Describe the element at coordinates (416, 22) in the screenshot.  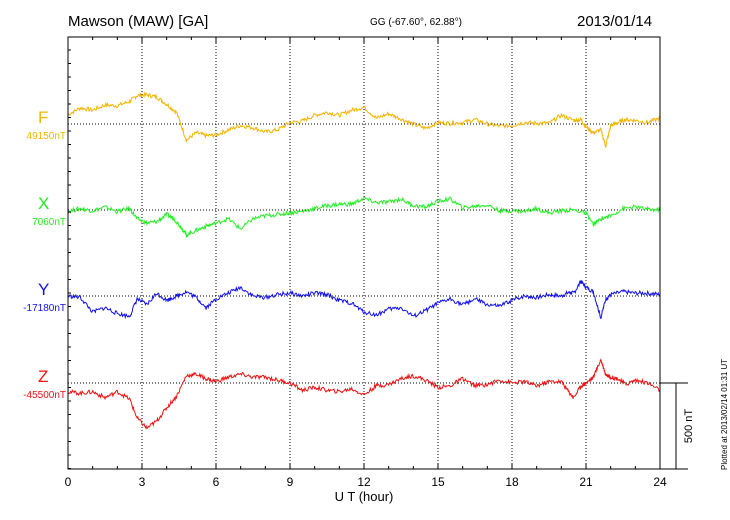
I see `station-coordinates: GG (-67.60°, 62.88°)` at that location.